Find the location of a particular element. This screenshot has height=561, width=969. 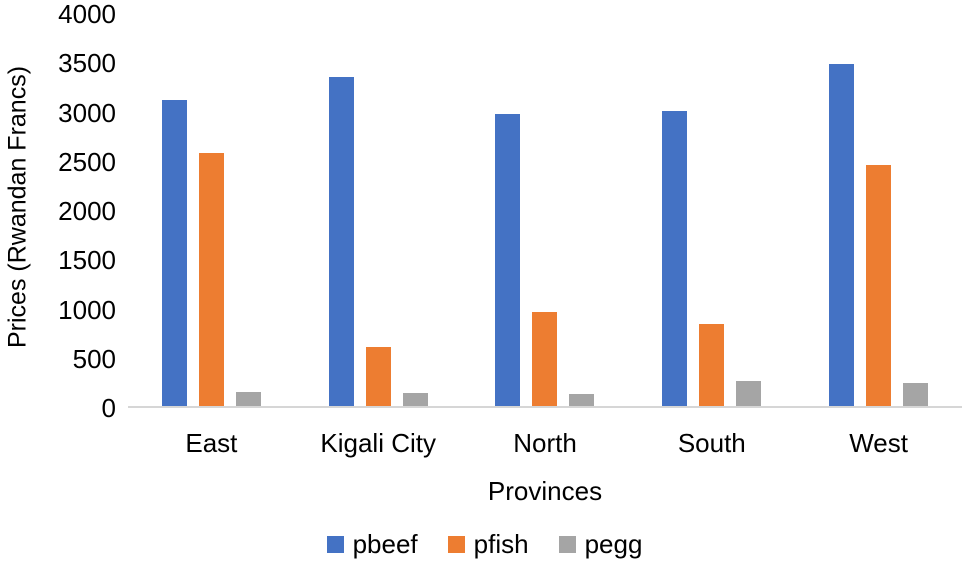

x-axis-labels: East Kigali City North South West is located at coordinates (545, 443).